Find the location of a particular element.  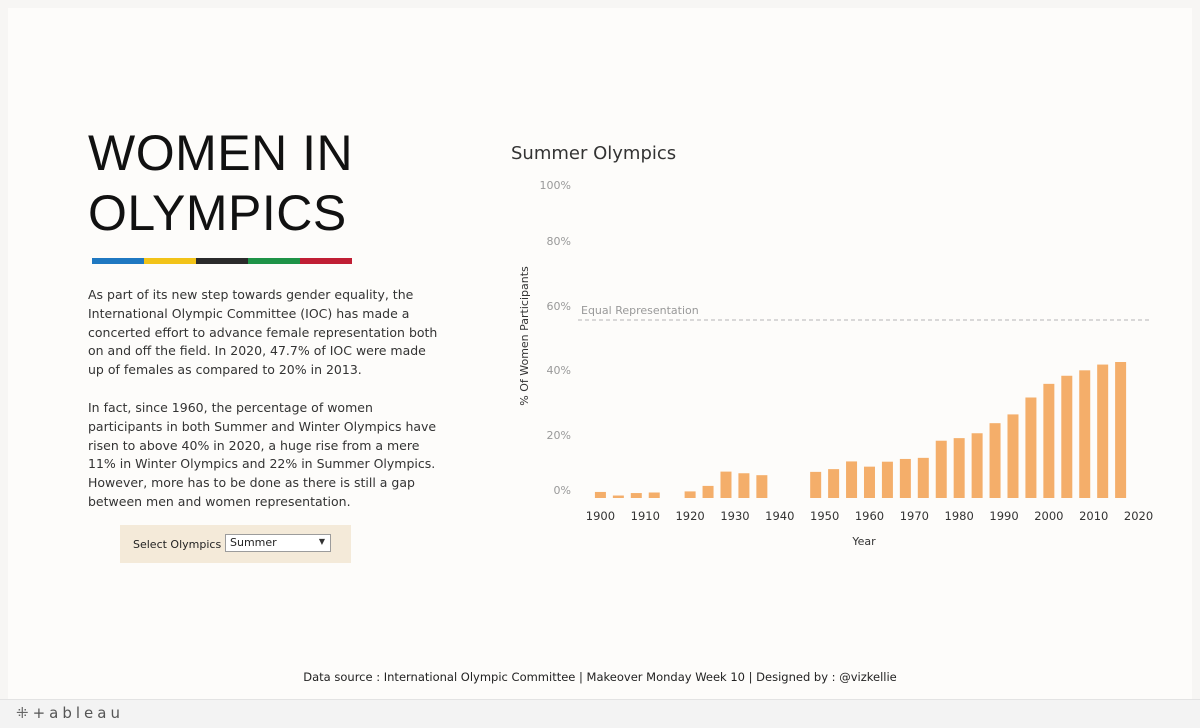

color-bar-green is located at coordinates (274, 261).